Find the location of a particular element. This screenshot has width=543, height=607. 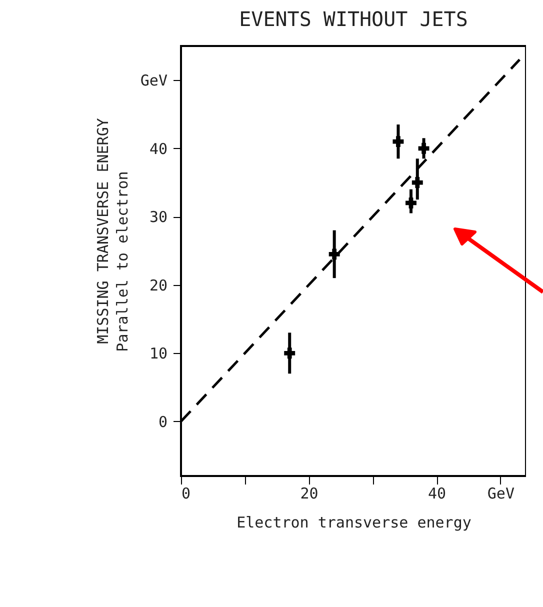

x-axis-title: Electron transverse energy is located at coordinates (354, 523).